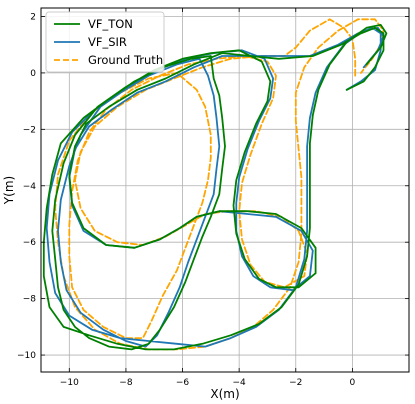  What do you see at coordinates (295, 383) in the screenshot?
I see `x-tick-label: −2` at bounding box center [295, 383].